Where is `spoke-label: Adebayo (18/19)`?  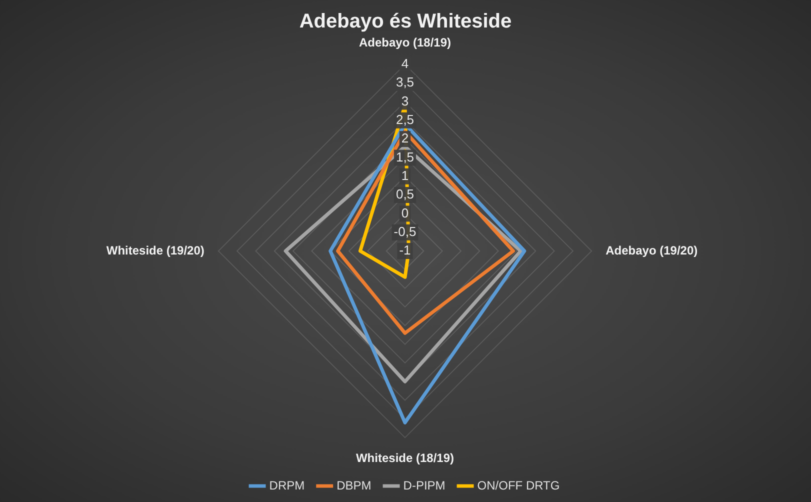 spoke-label: Adebayo (18/19) is located at coordinates (405, 43).